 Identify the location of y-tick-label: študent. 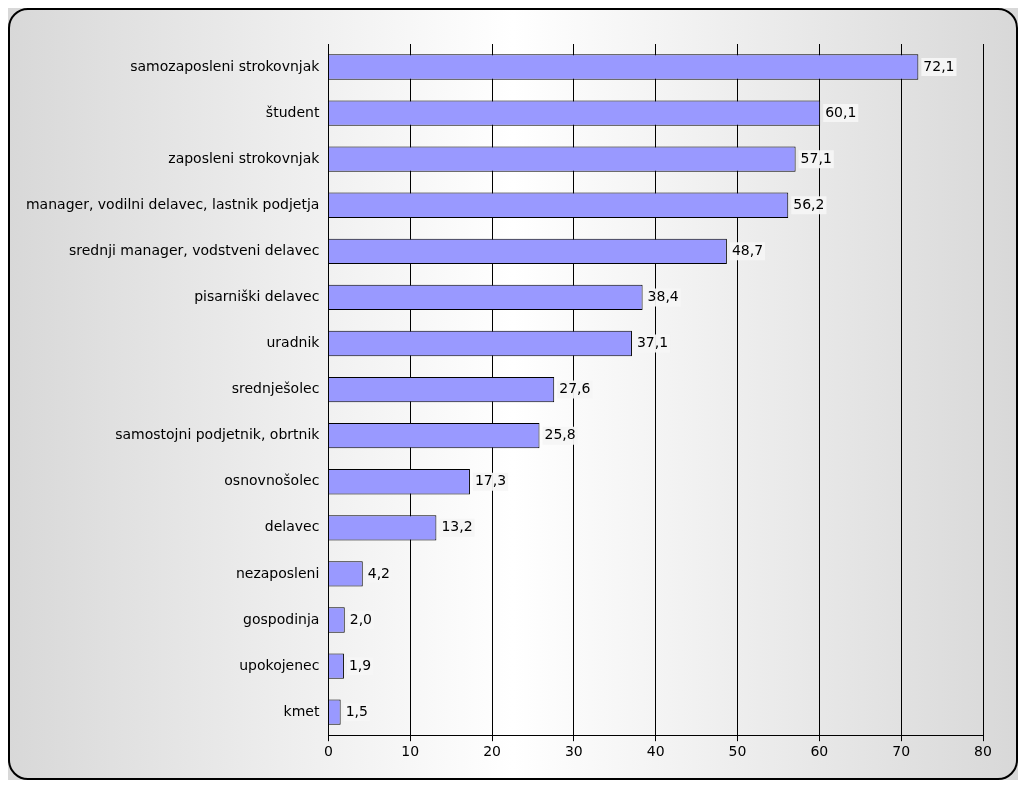
(292, 111).